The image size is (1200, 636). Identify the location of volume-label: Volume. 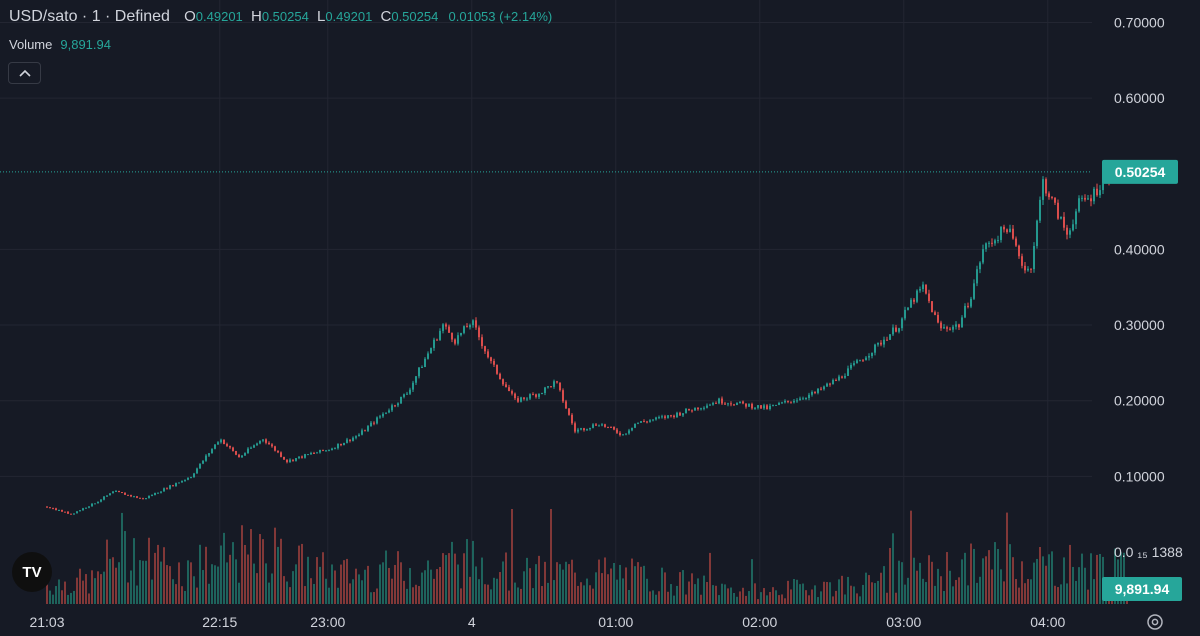
(31, 44).